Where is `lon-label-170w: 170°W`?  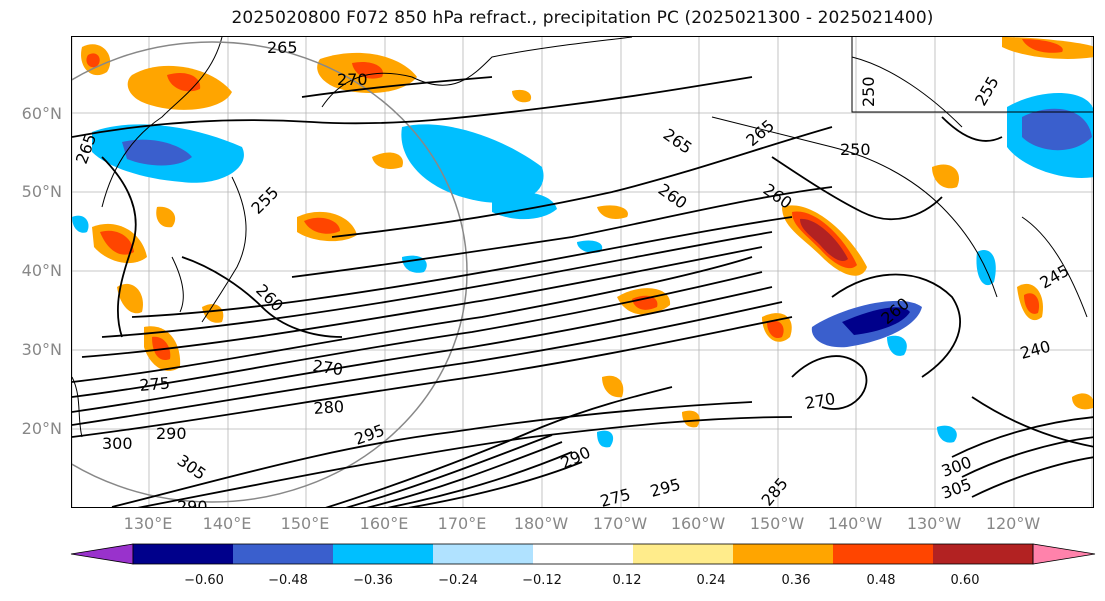 lon-label-170w: 170°W is located at coordinates (620, 523).